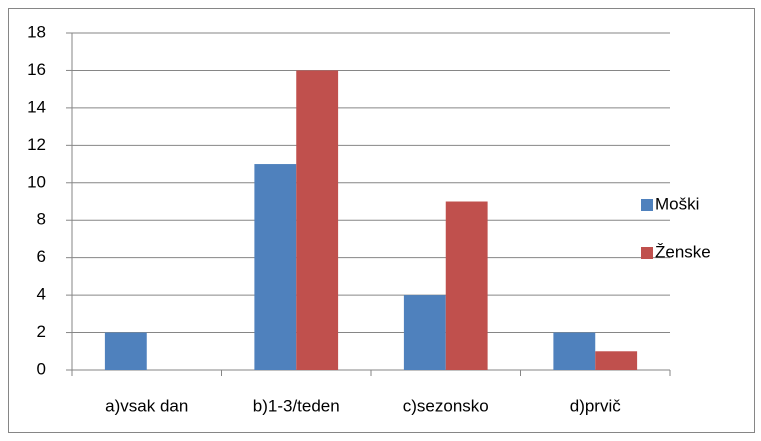 The width and height of the screenshot is (761, 441). Describe the element at coordinates (446, 405) in the screenshot. I see `x-tick-label: c)sezonsko` at that location.